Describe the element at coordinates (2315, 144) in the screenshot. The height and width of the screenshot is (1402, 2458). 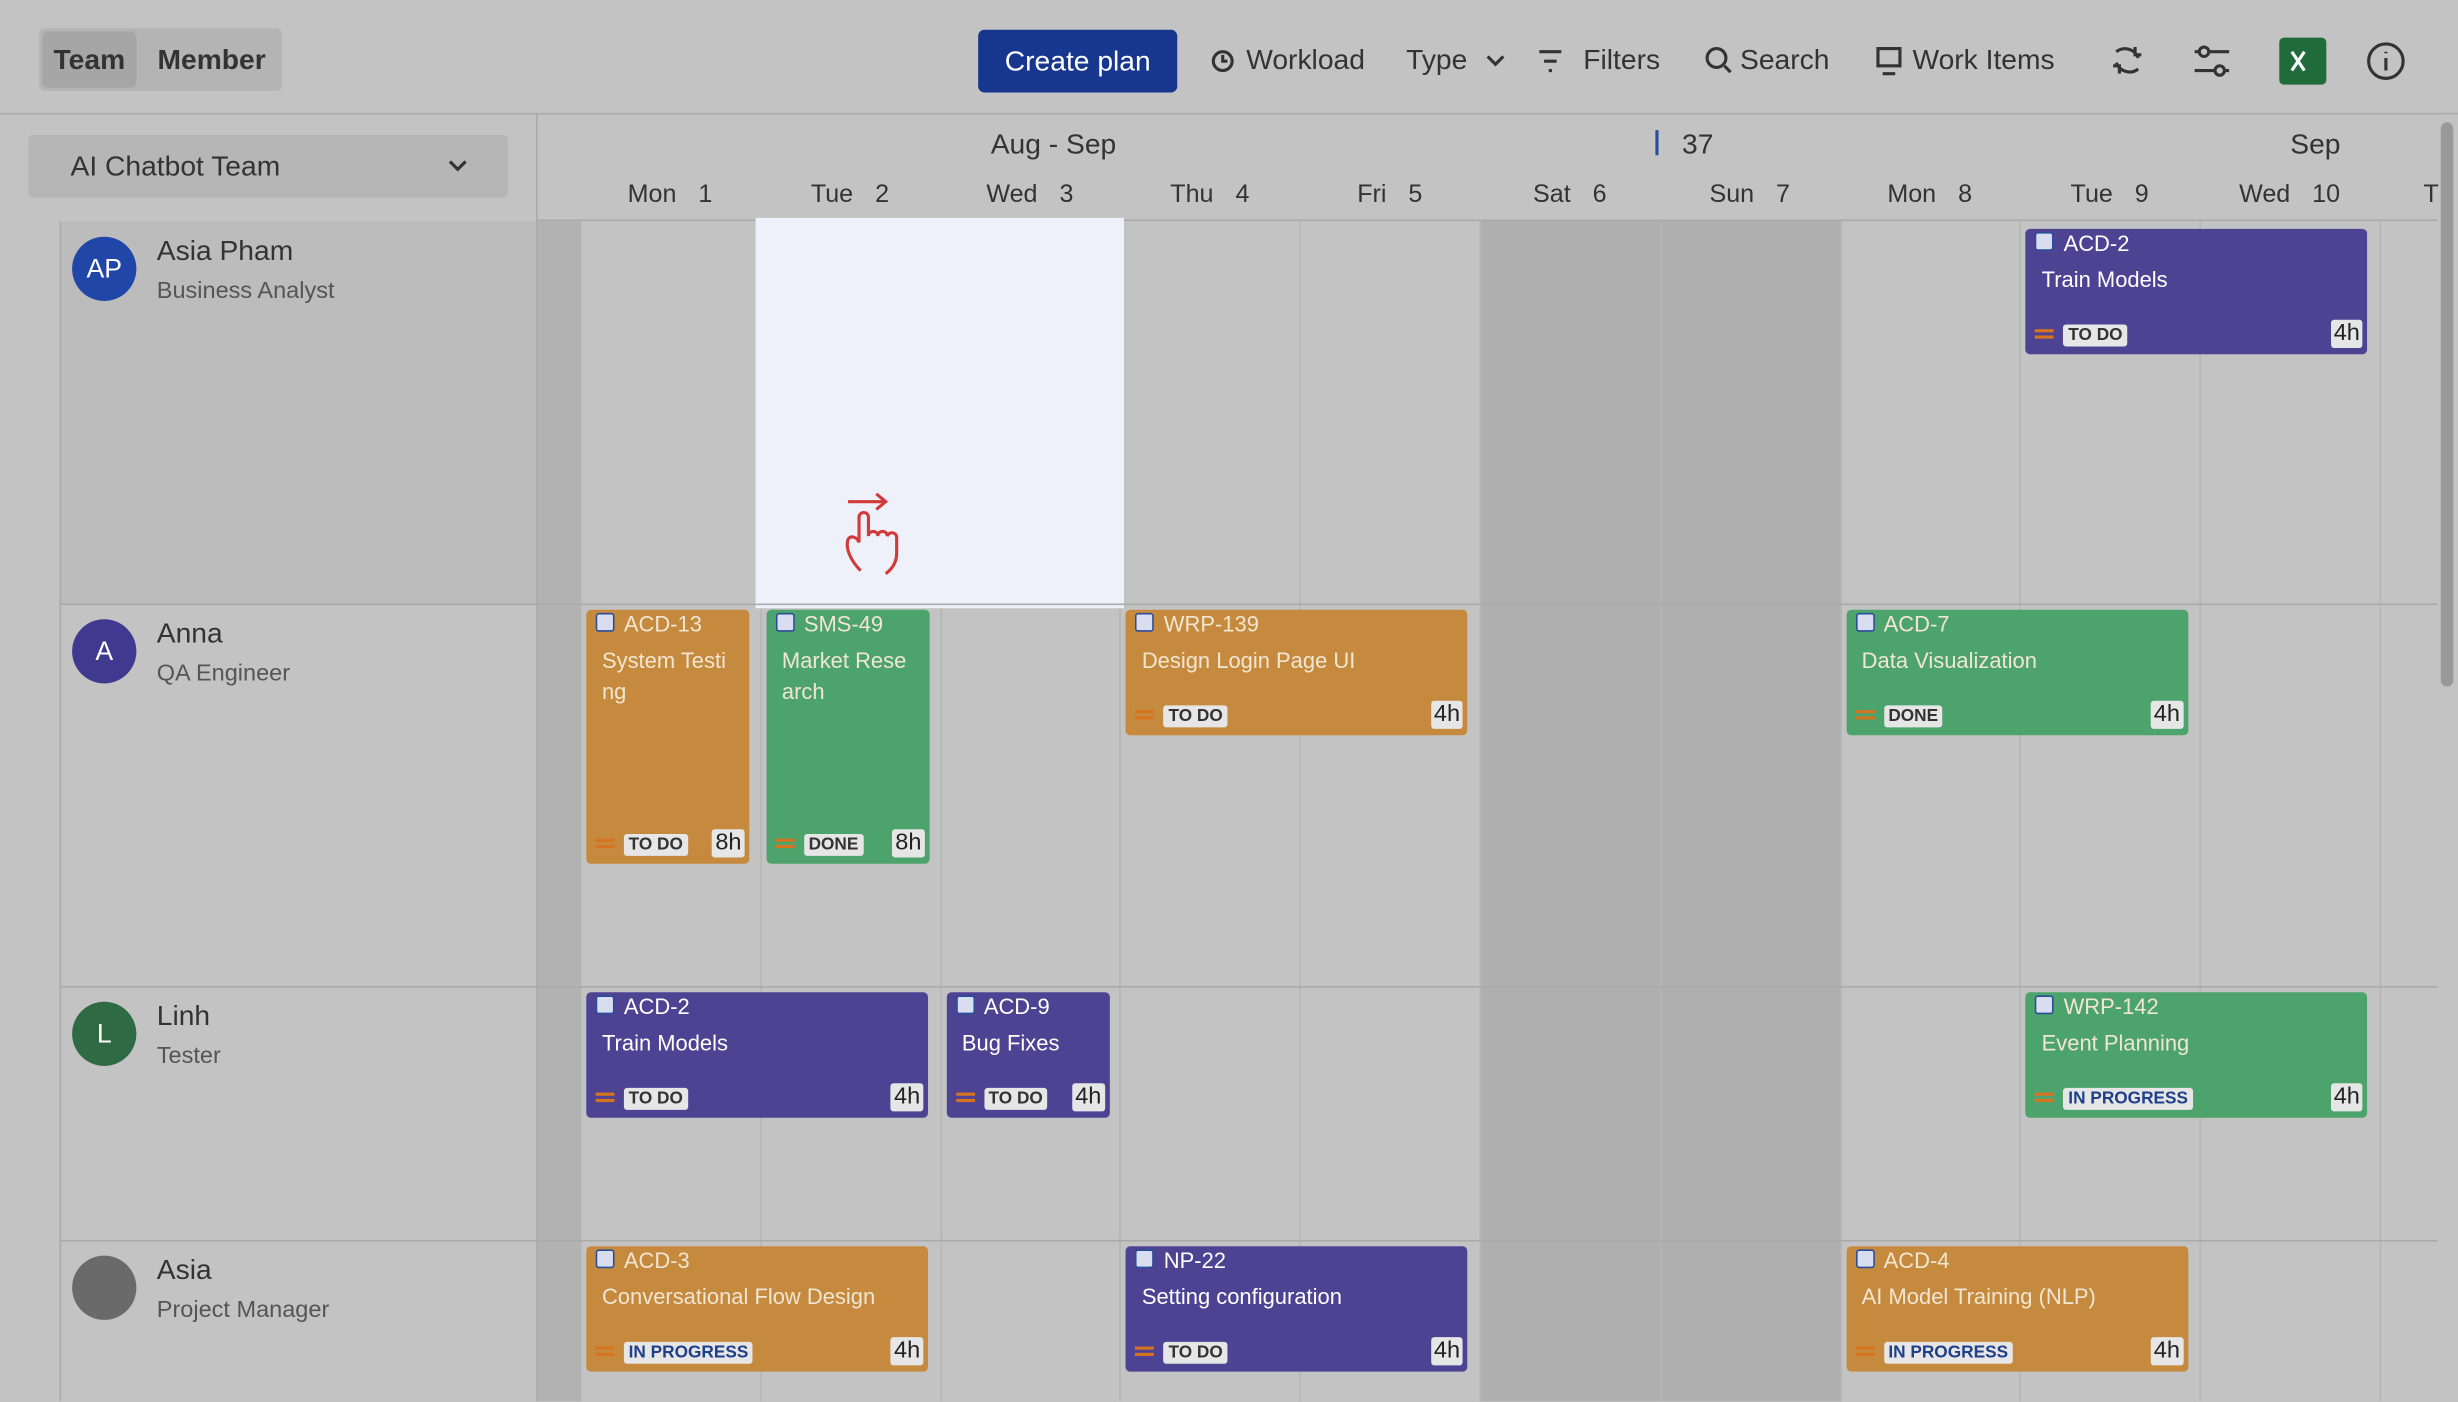
I see `month-label: Sep` at that location.